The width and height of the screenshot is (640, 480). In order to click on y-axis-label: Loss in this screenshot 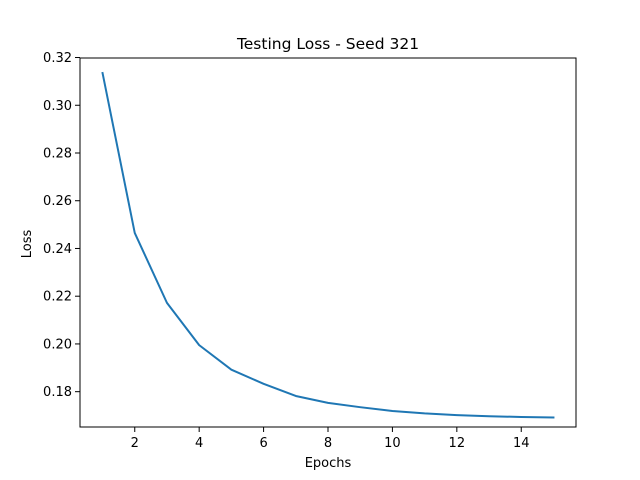, I will do `click(27, 244)`.